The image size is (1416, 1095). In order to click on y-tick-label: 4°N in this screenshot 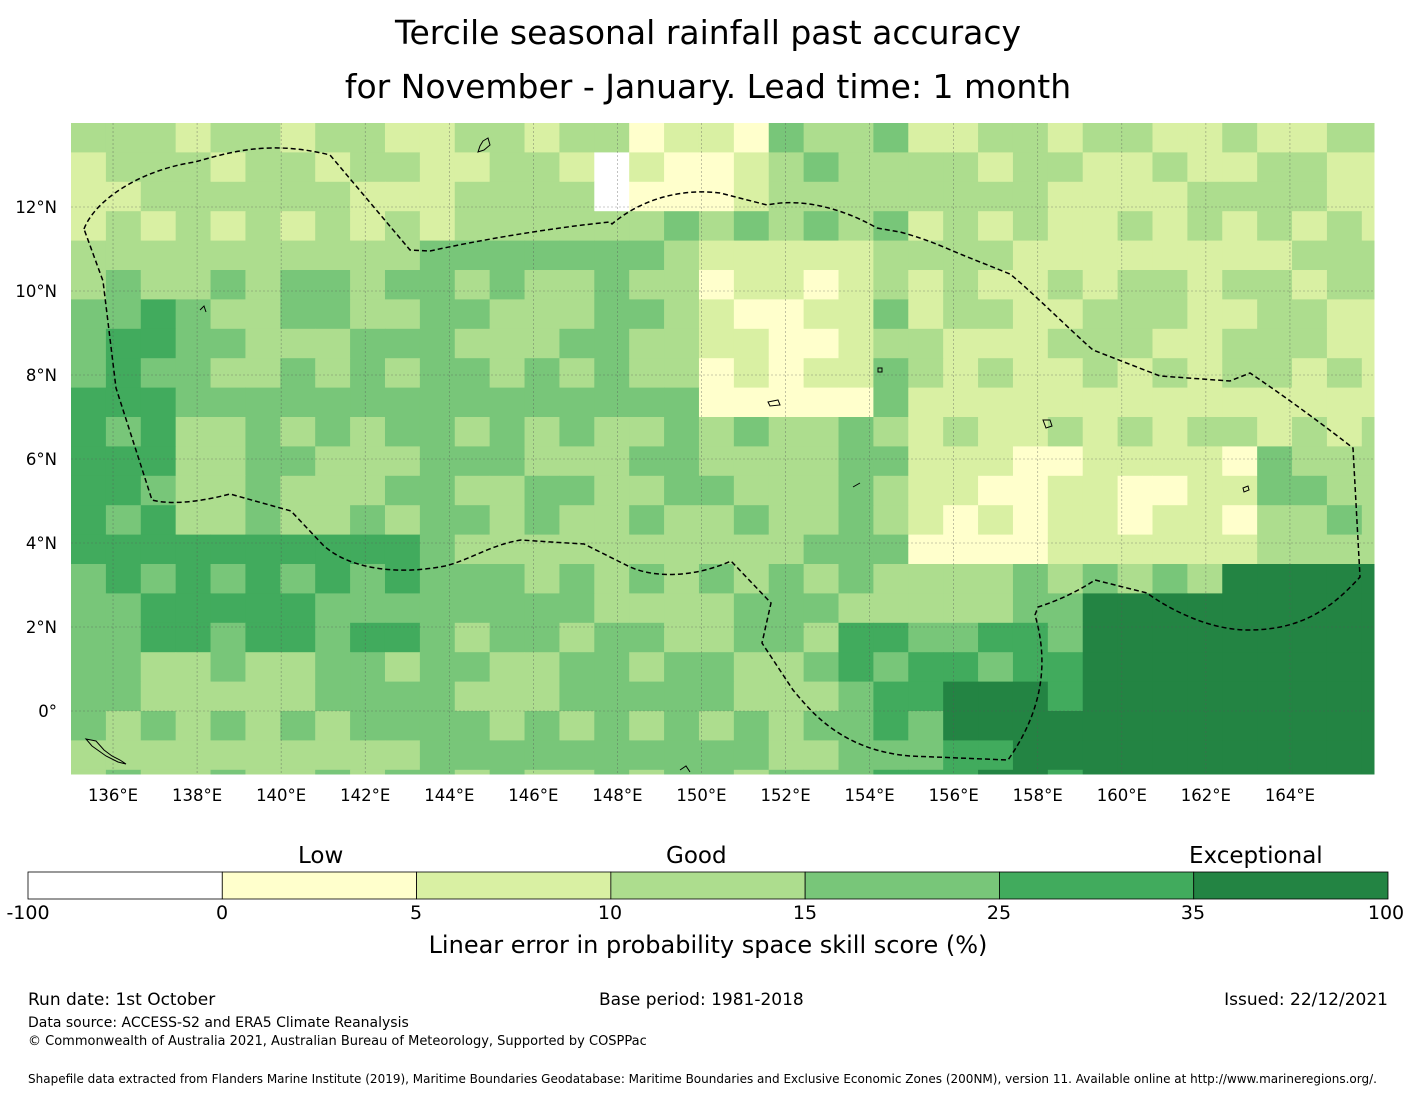, I will do `click(41, 543)`.